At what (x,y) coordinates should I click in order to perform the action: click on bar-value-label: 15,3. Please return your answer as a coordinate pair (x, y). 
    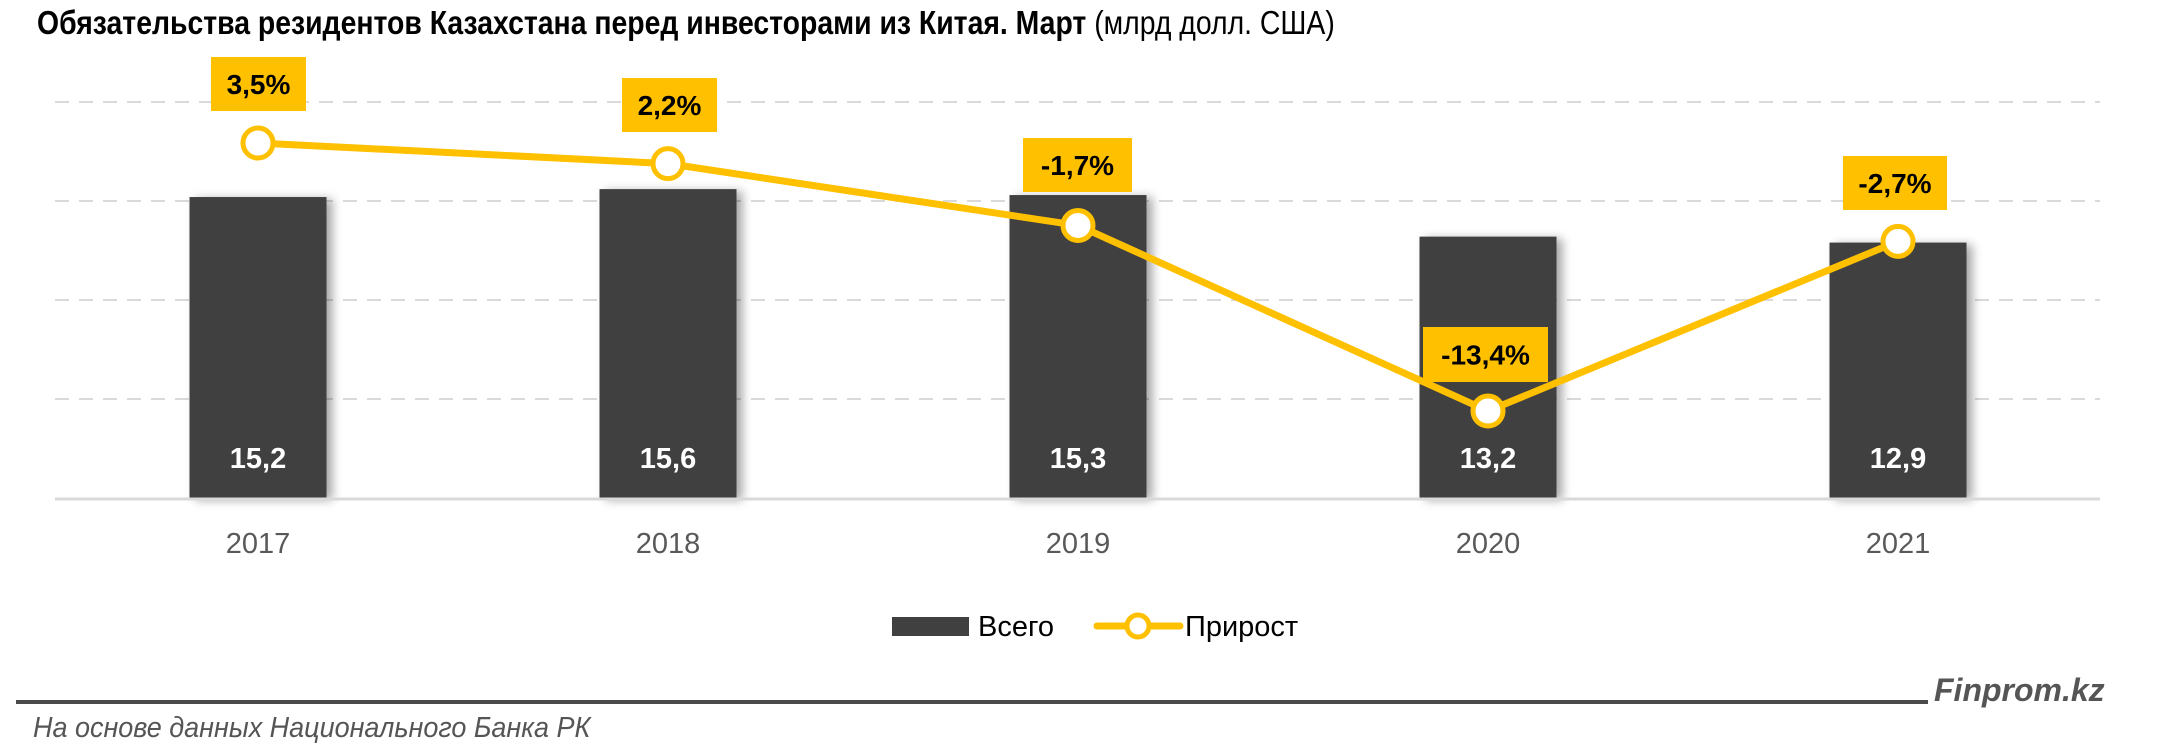
    Looking at the image, I should click on (1078, 459).